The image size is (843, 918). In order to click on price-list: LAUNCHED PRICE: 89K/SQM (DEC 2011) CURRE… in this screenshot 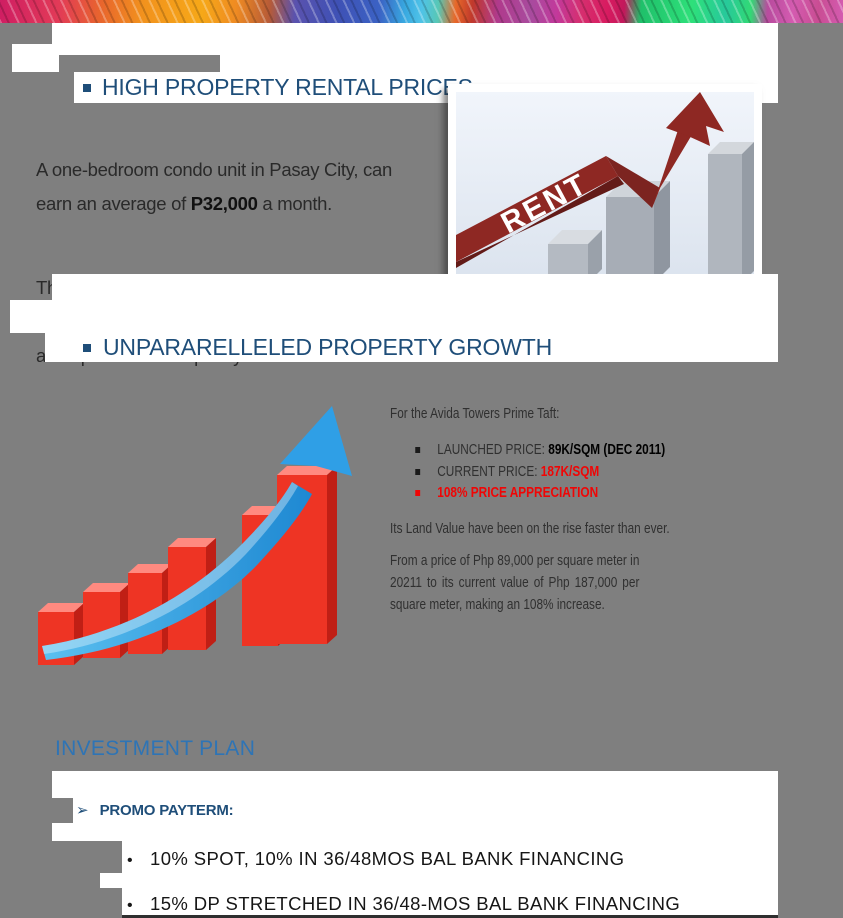, I will do `click(527, 472)`.